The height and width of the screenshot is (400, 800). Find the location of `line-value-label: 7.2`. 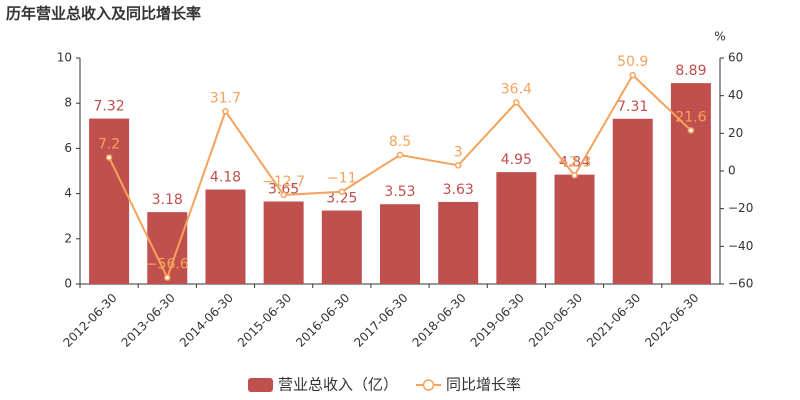

line-value-label: 7.2 is located at coordinates (109, 144).